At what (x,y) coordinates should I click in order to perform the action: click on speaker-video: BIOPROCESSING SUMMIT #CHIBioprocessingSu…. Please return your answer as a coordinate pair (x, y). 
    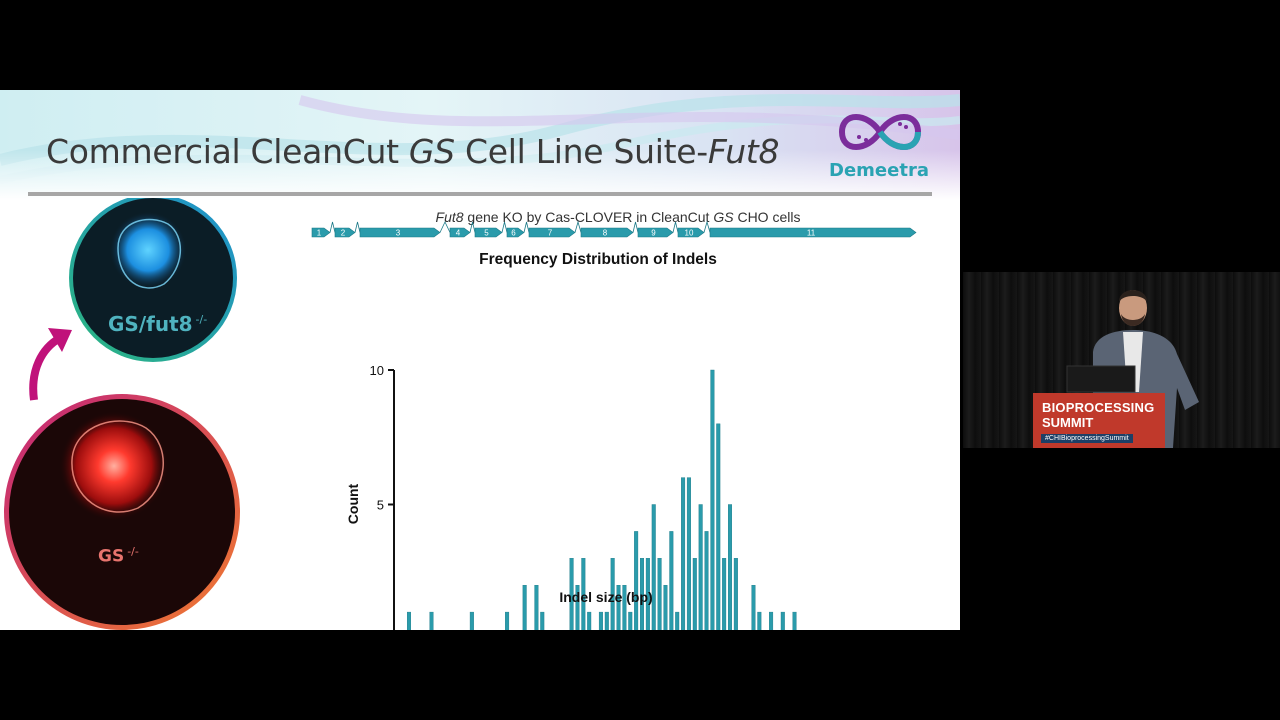
    Looking at the image, I should click on (1121, 360).